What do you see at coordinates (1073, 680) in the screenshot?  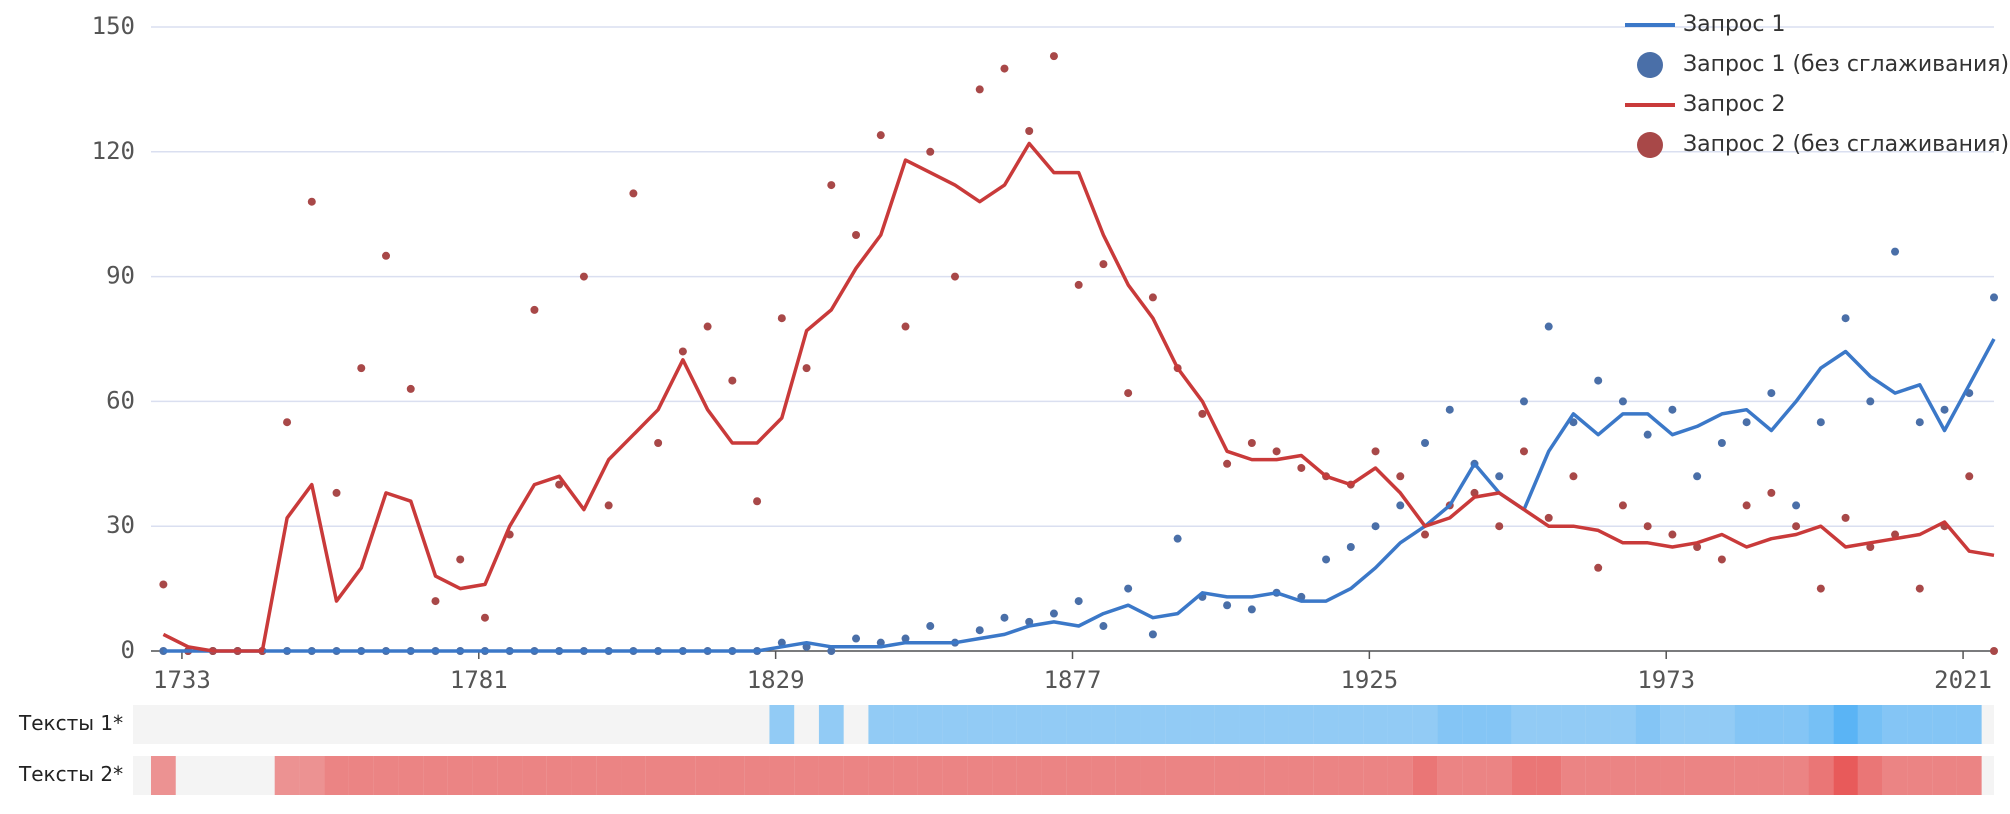 I see `x-tick-label: 1877` at bounding box center [1073, 680].